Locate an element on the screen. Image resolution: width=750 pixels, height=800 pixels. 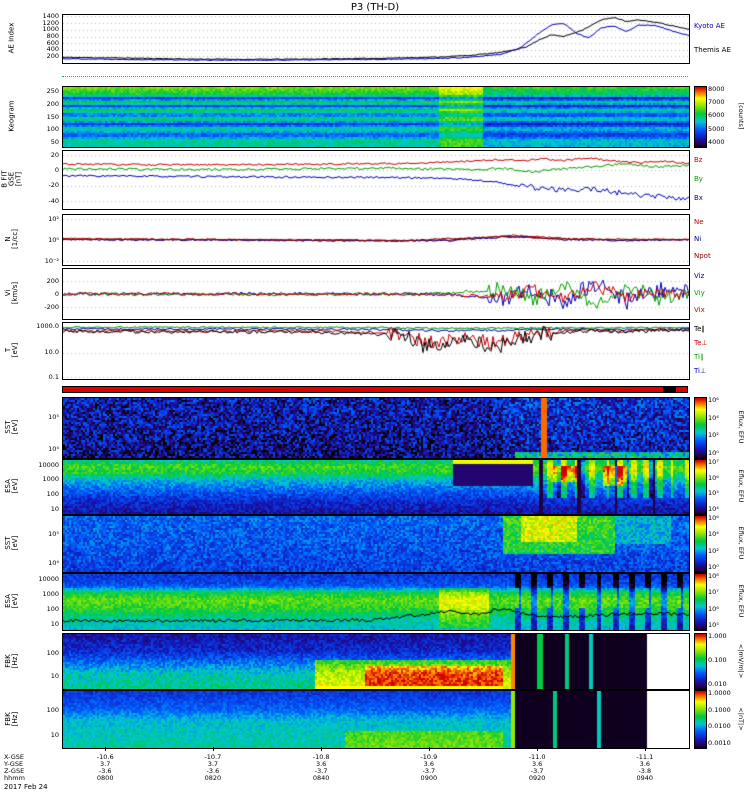
colorbar-tick: 1.000 is located at coordinates (717, 635).